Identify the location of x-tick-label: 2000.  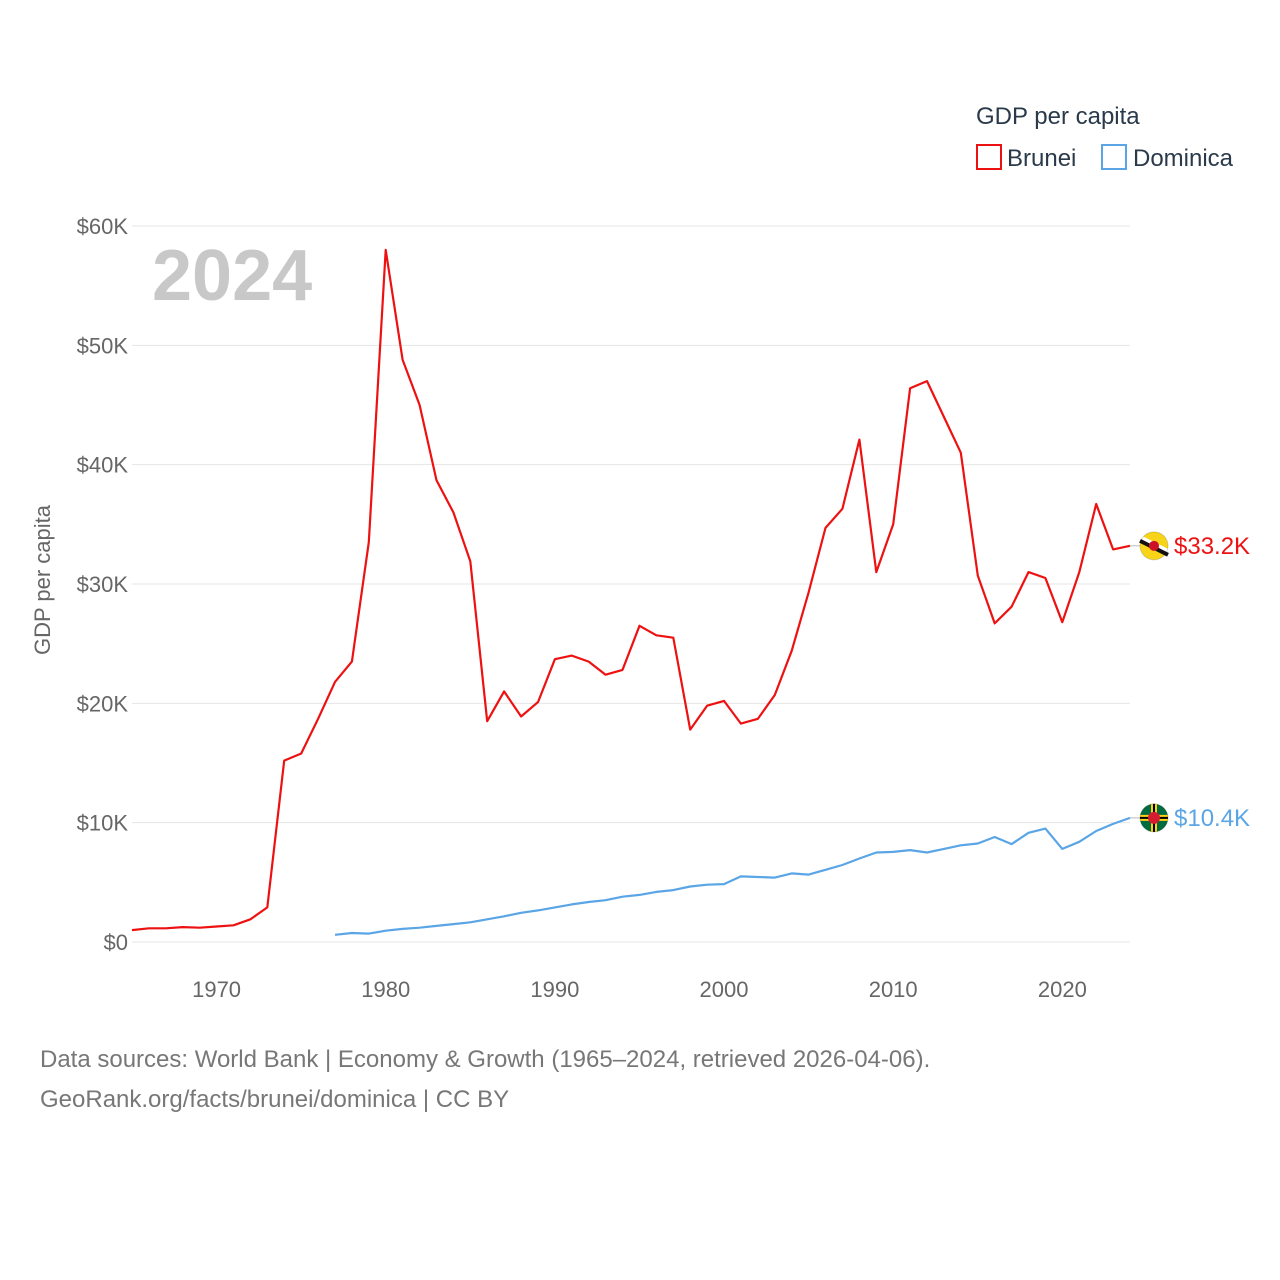
(724, 989).